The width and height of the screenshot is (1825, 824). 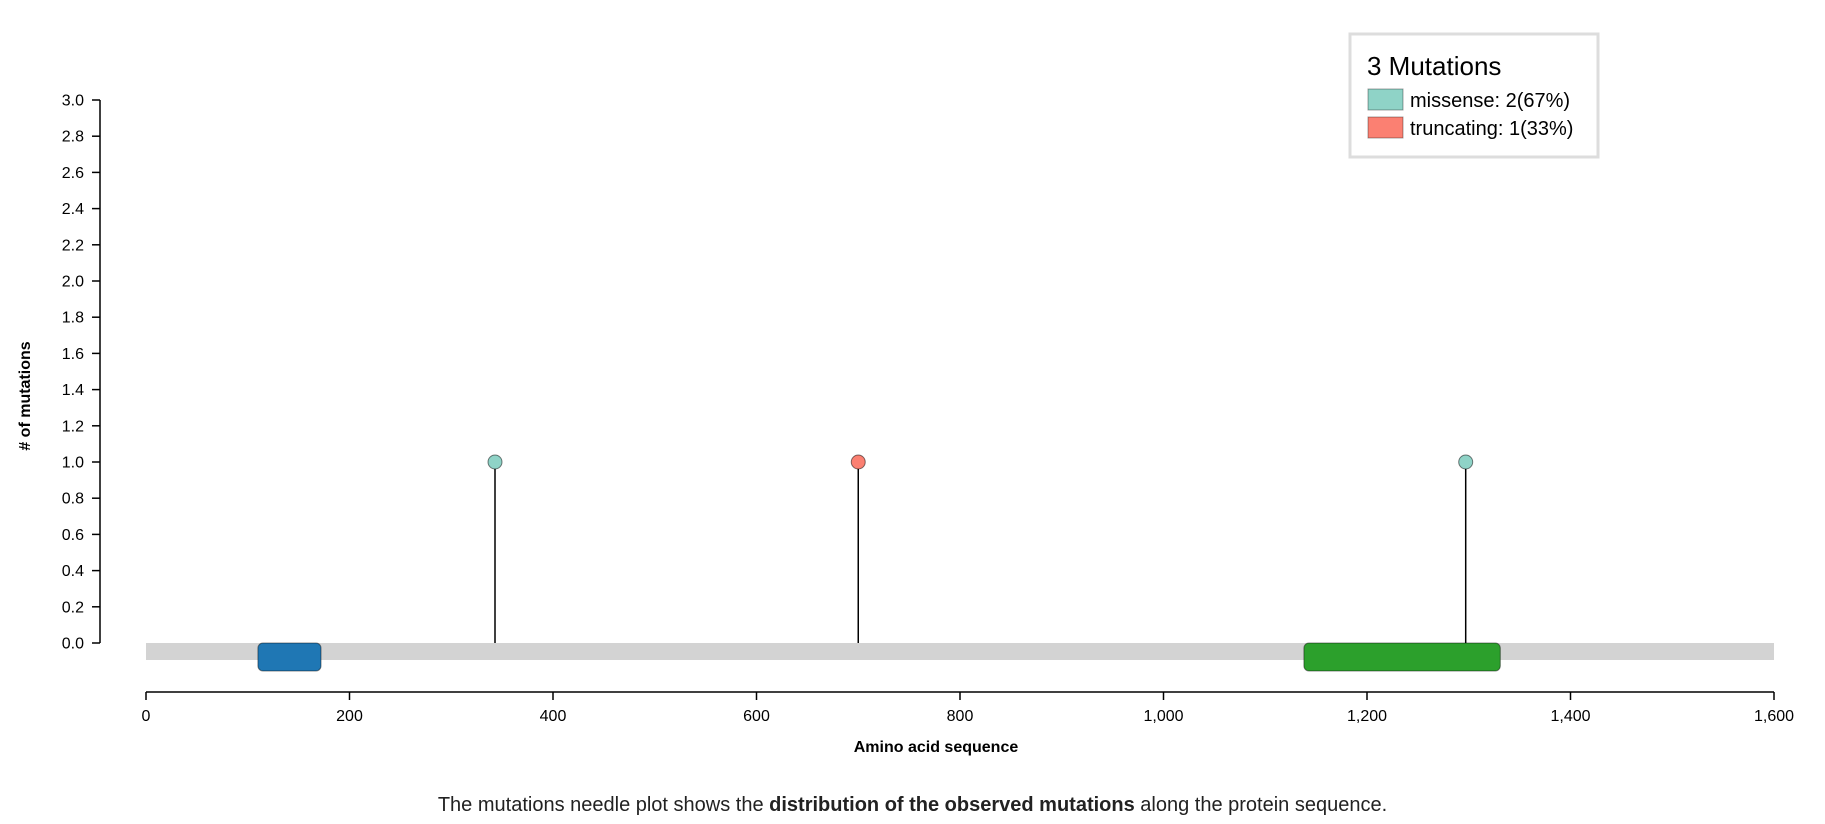 What do you see at coordinates (1774, 716) in the screenshot?
I see `x-tick-label: 1,600` at bounding box center [1774, 716].